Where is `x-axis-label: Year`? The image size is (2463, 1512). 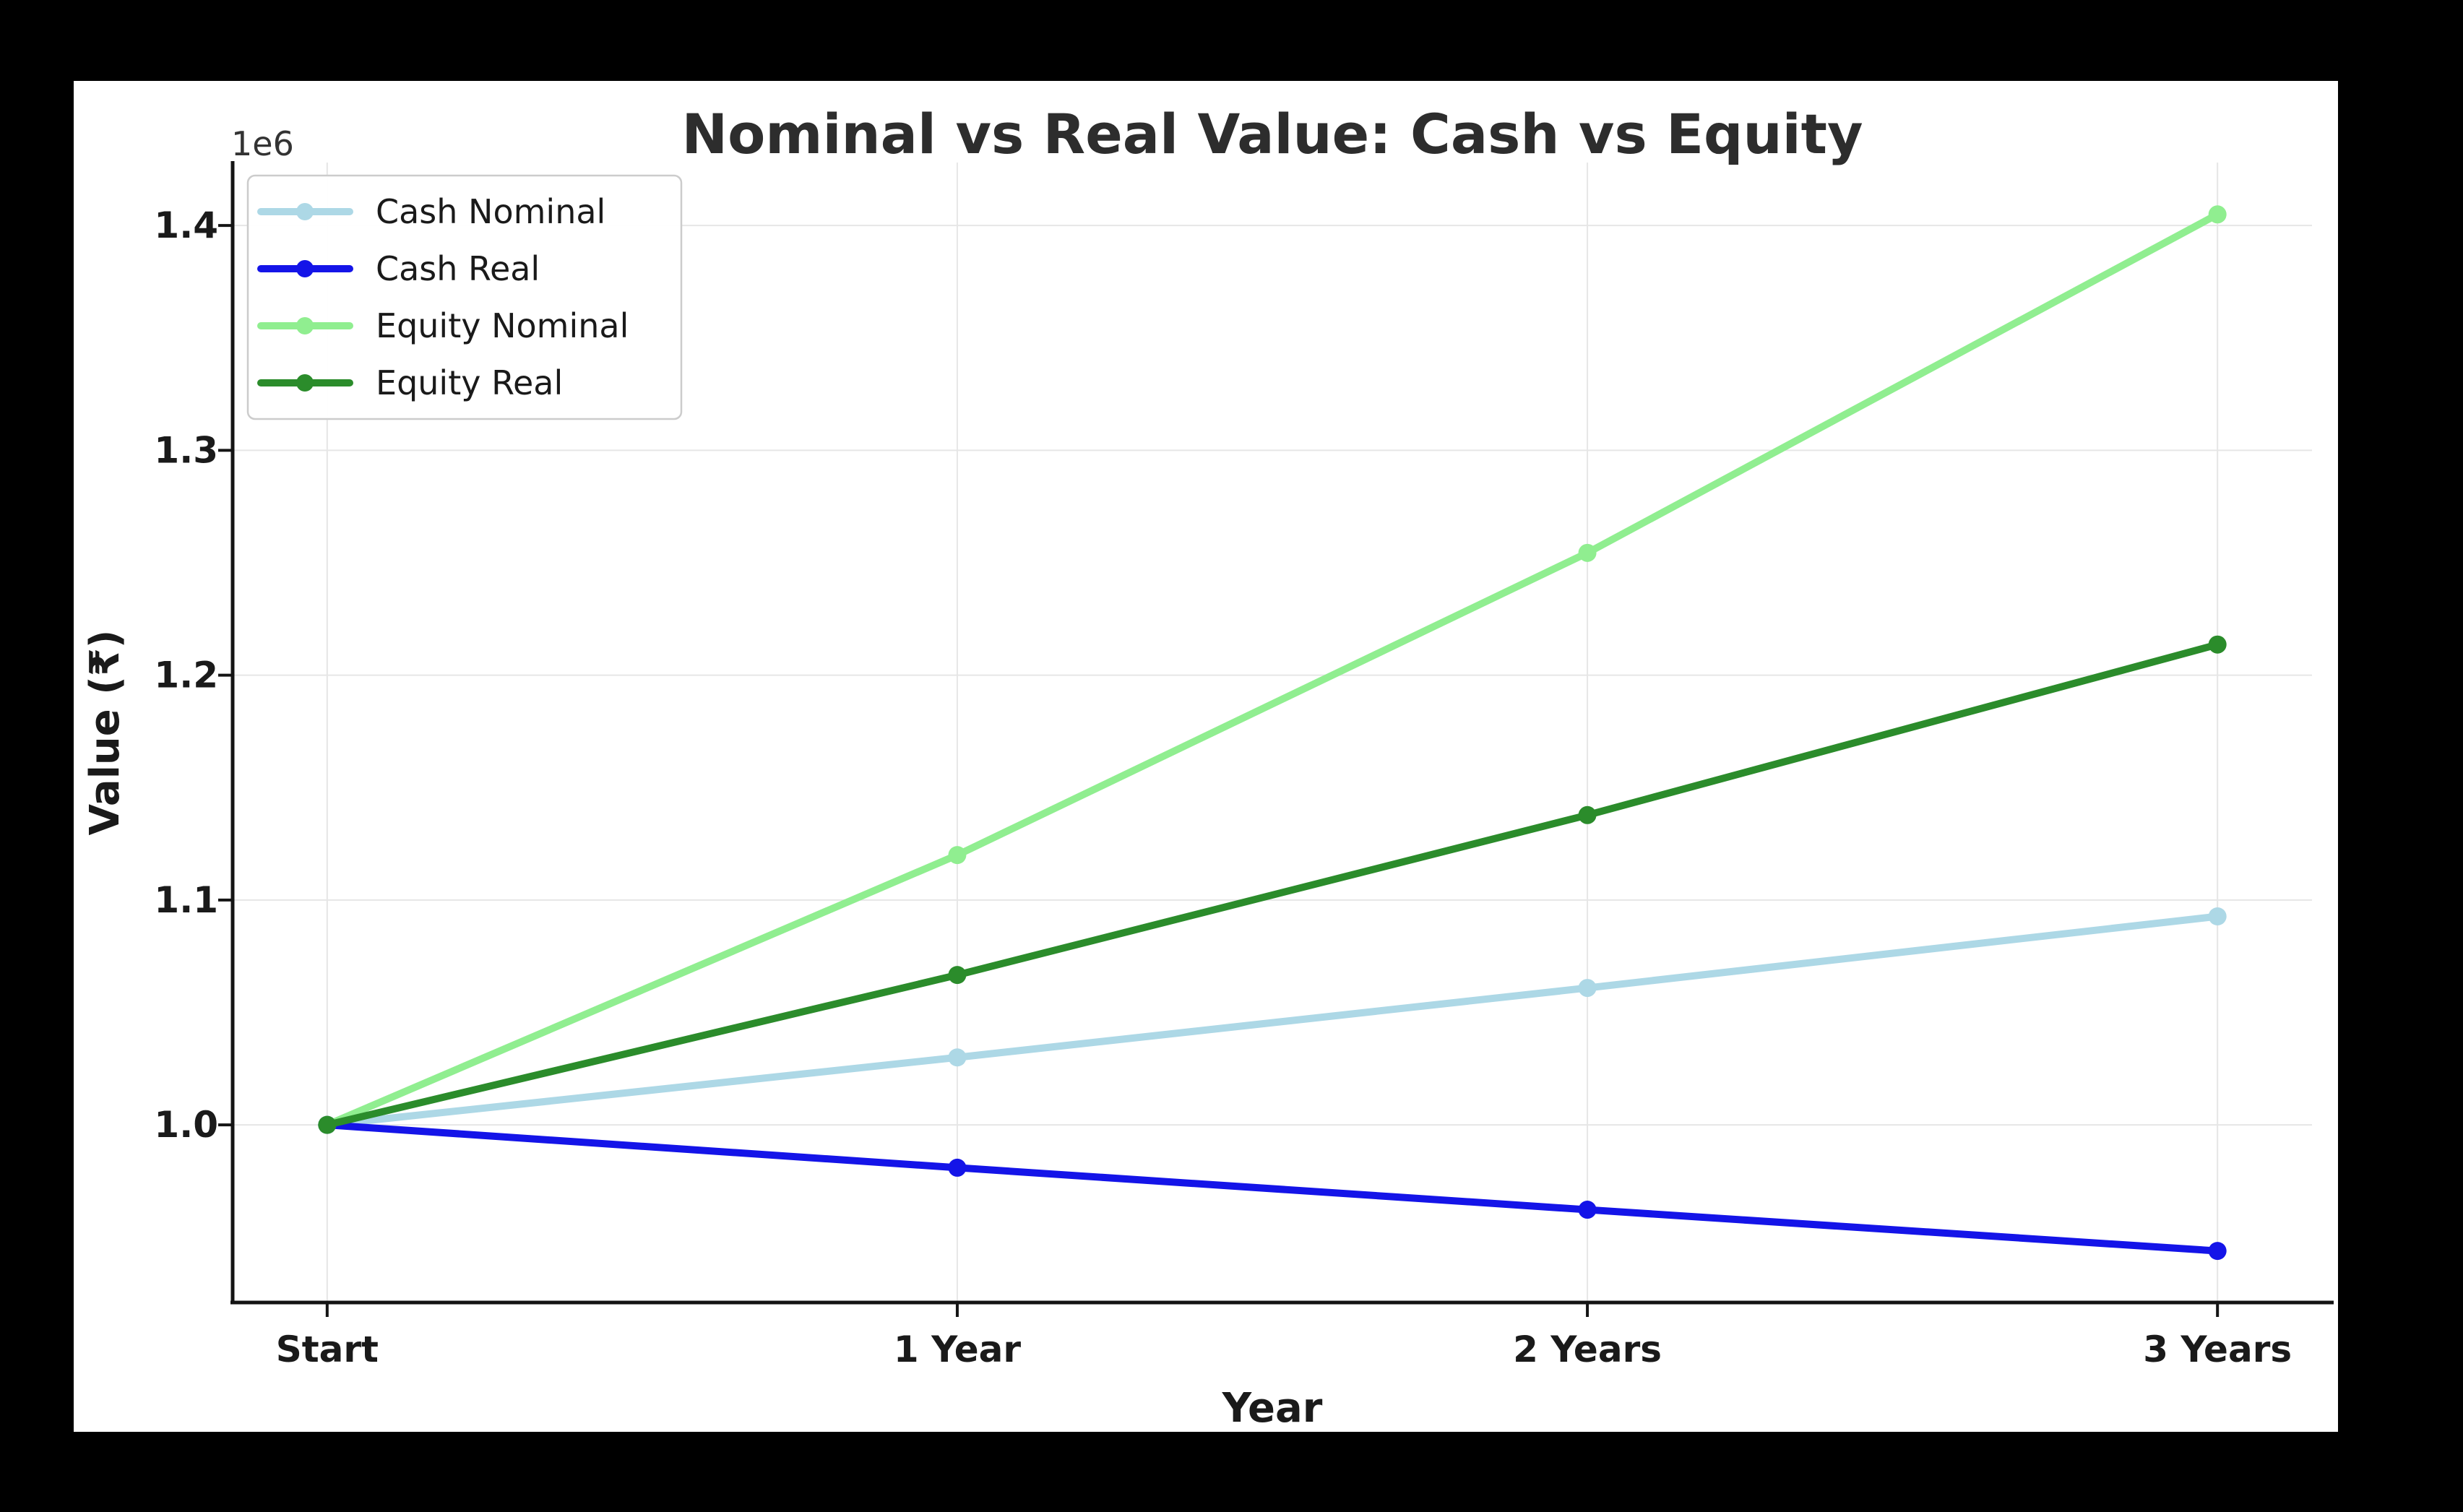 x-axis-label: Year is located at coordinates (1272, 1408).